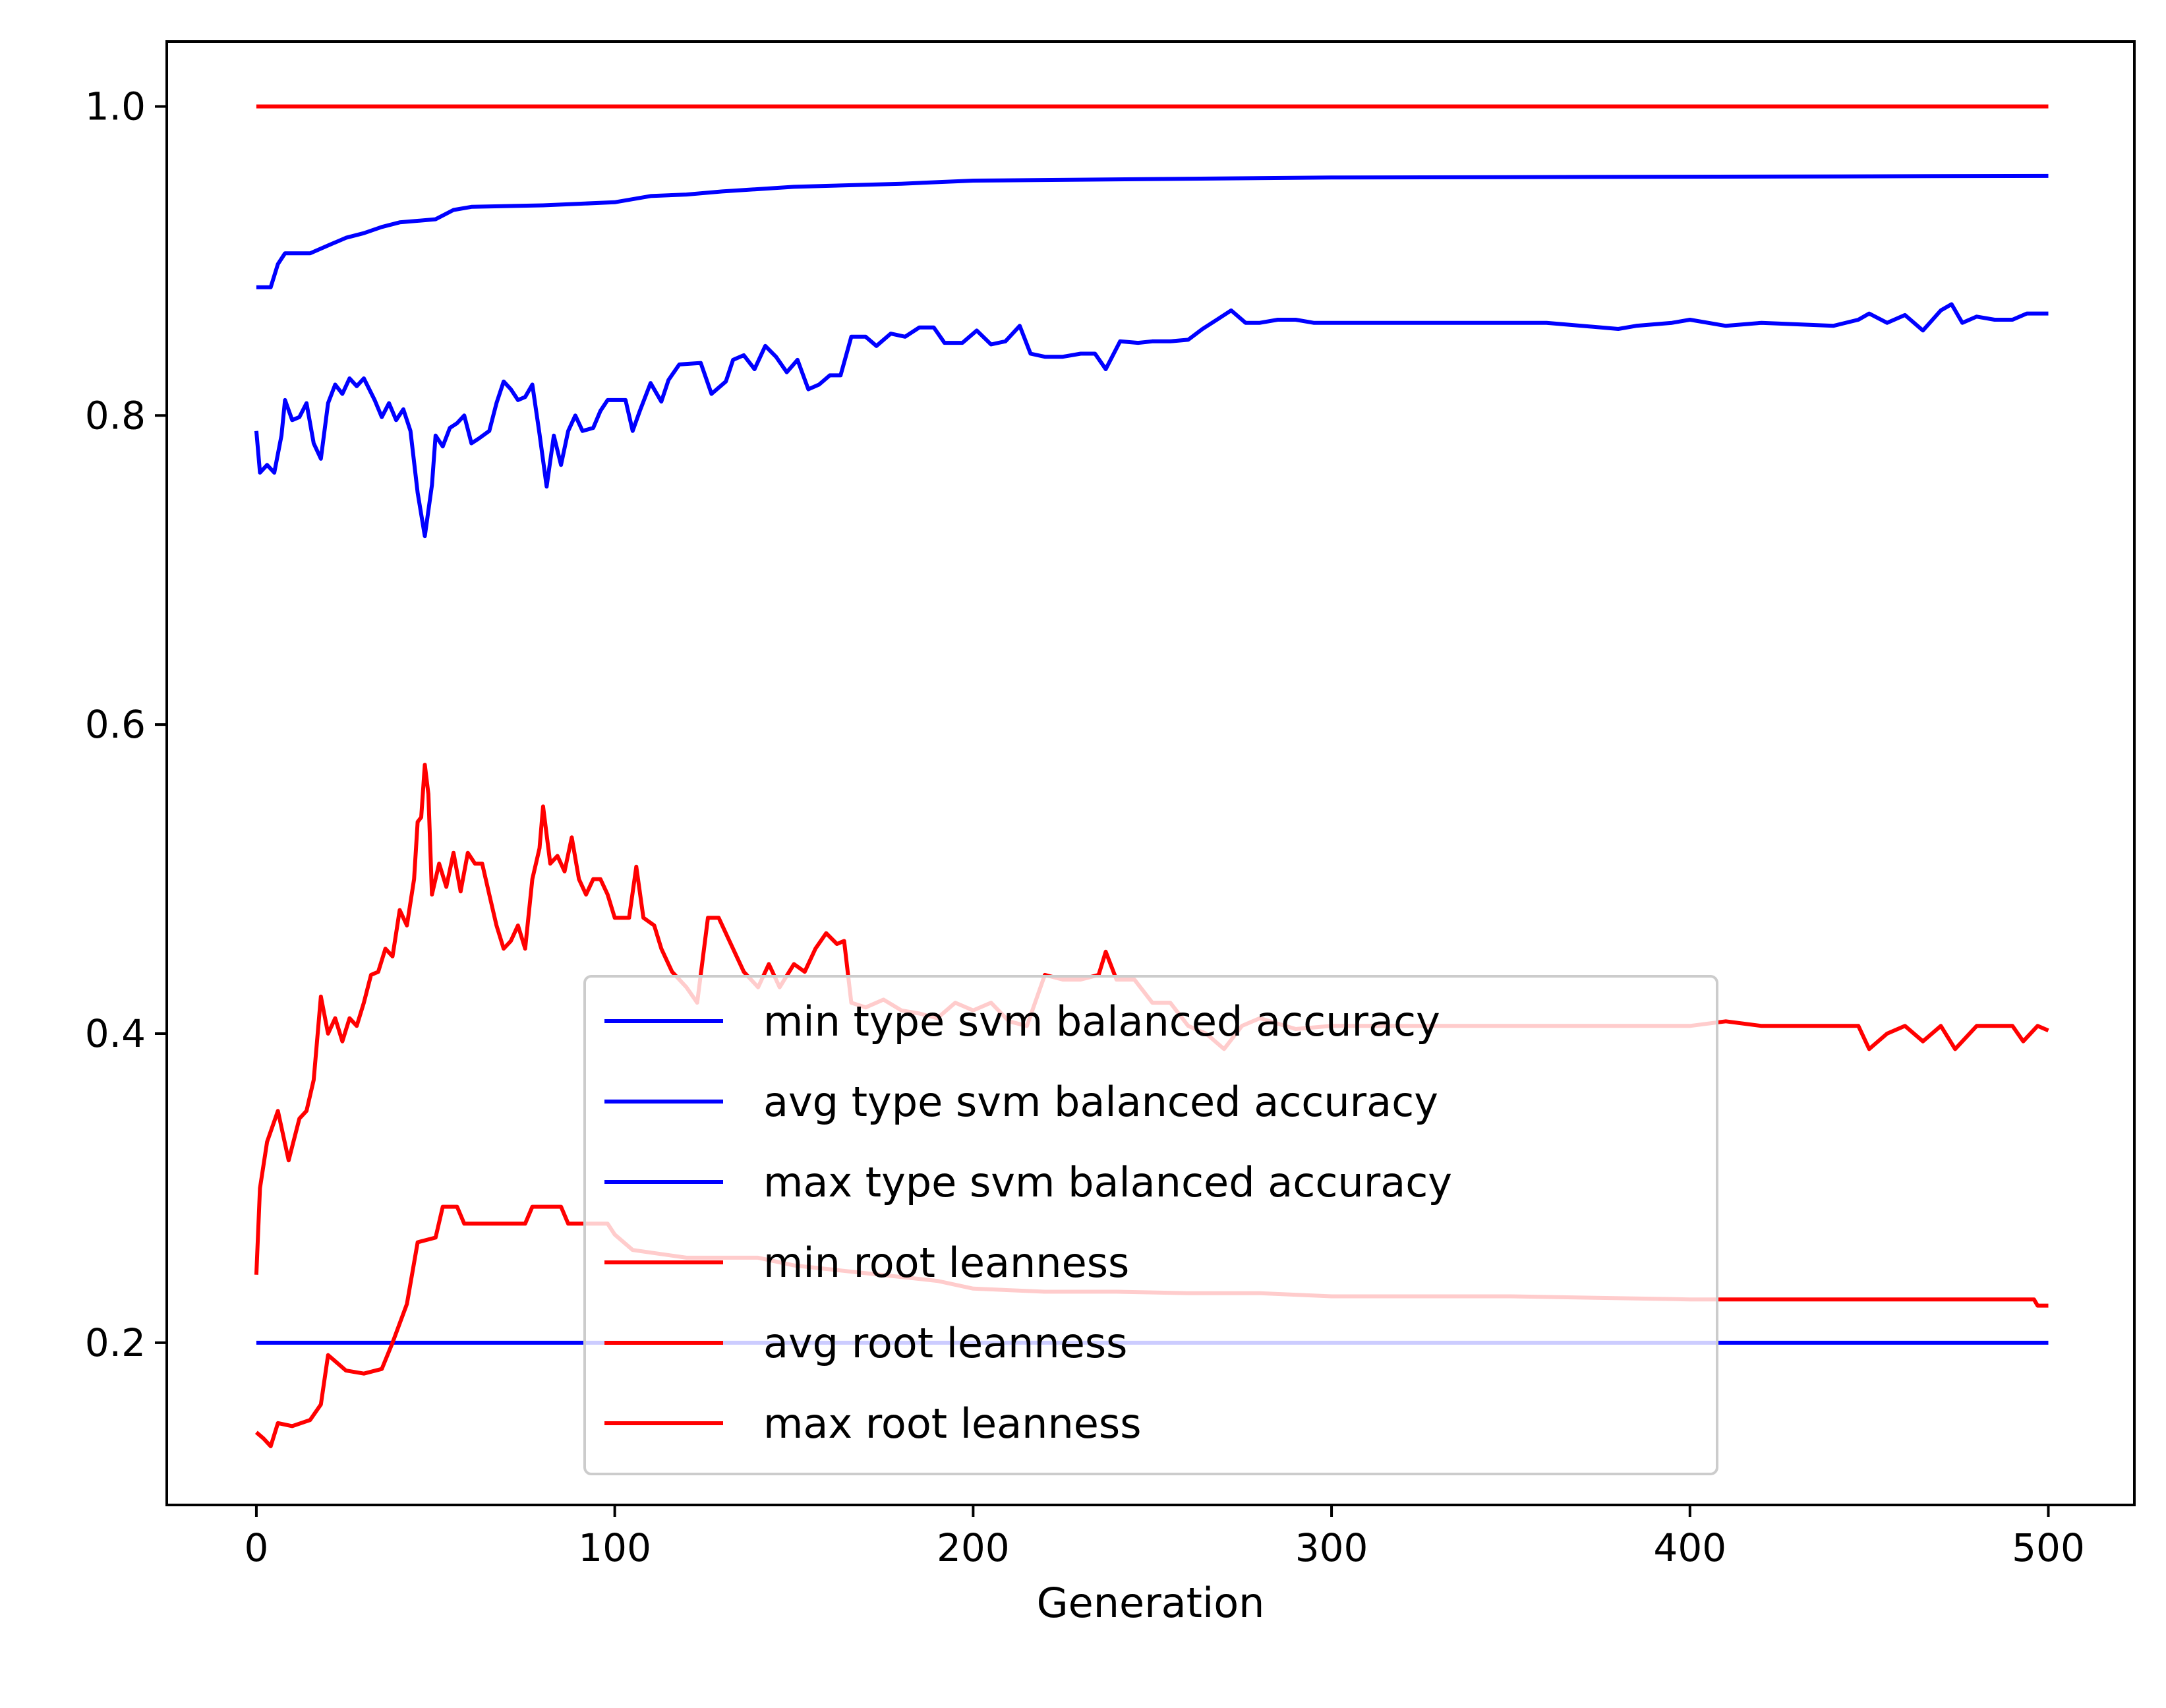 This screenshot has width=2166, height=1708. I want to click on x-tick-label: 0, so click(256, 1548).